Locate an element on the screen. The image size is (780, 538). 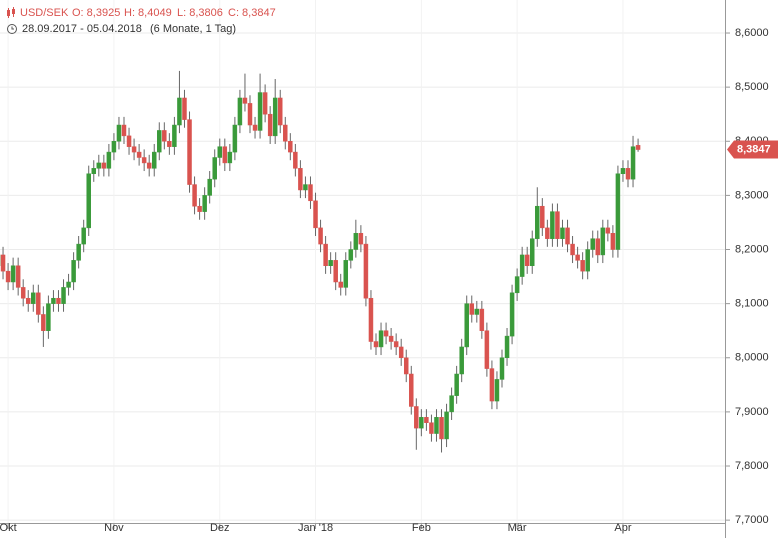
y-tick-label: 7,7000 is located at coordinates (752, 520).